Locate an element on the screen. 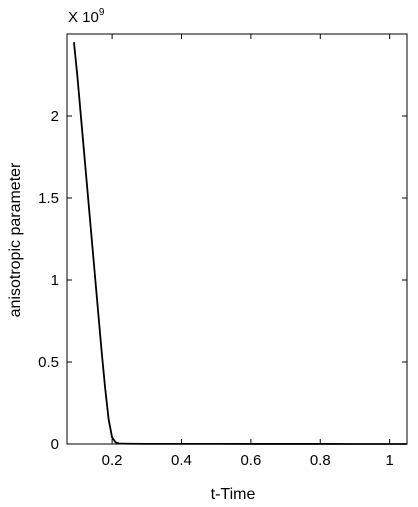 Image resolution: width=418 pixels, height=507 pixels. y-tick-label: 0.5 is located at coordinates (48, 362).